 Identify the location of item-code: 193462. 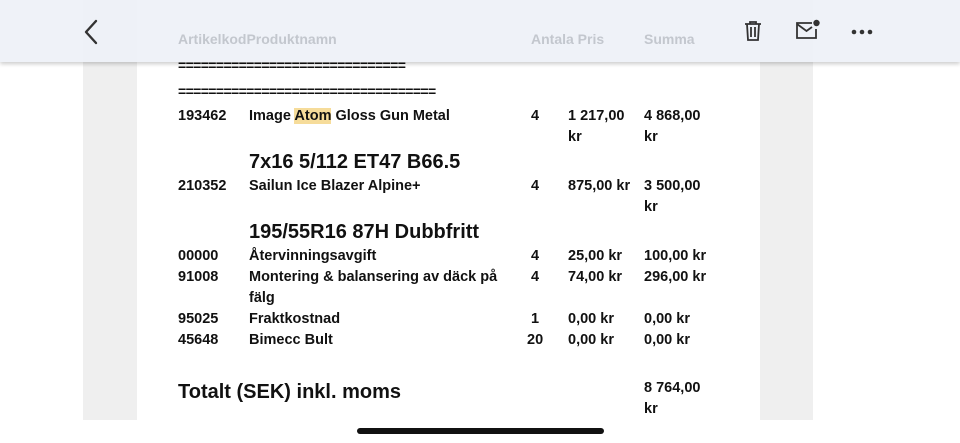
(202, 116).